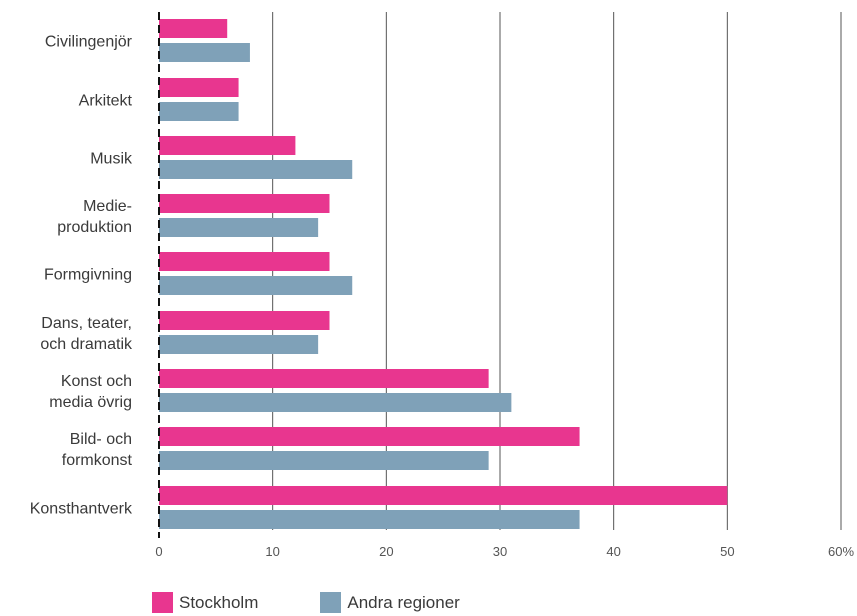 This screenshot has height=616, width=857. Describe the element at coordinates (97, 460) in the screenshot. I see `category-label: formkonst` at that location.